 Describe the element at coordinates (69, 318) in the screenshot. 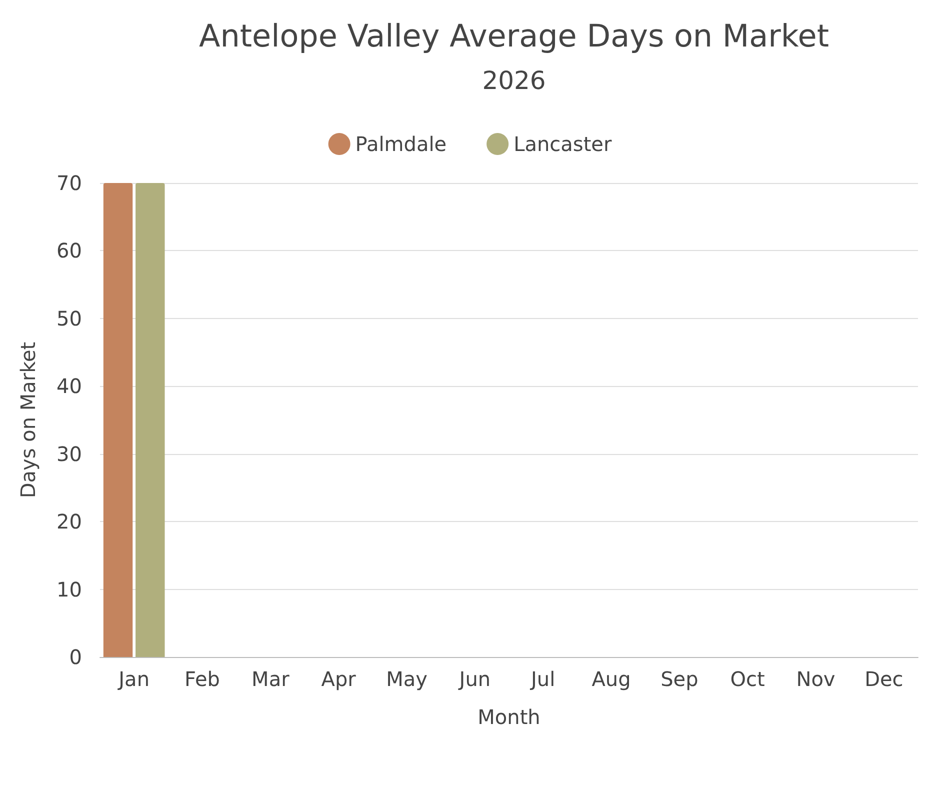

I see `y-tick-label: 50` at that location.